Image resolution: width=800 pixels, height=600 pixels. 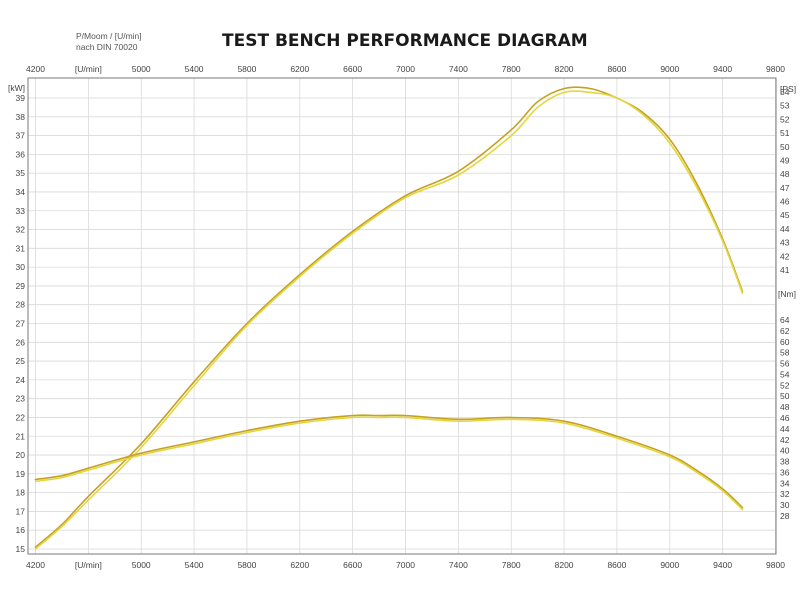 What do you see at coordinates (785, 160) in the screenshot?
I see `y-tick-label-right-ps: 49` at bounding box center [785, 160].